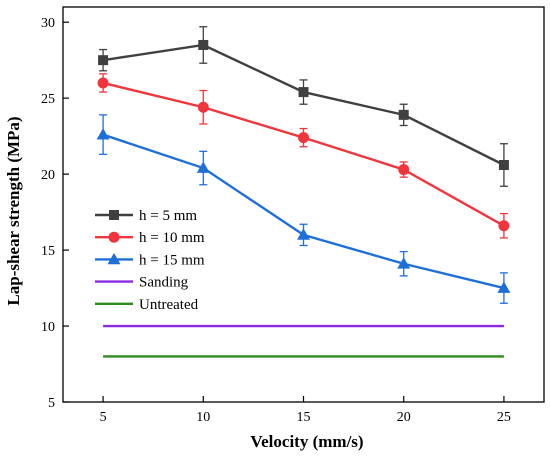 The width and height of the screenshot is (550, 459). What do you see at coordinates (504, 417) in the screenshot?
I see `x-tick-label: 25` at bounding box center [504, 417].